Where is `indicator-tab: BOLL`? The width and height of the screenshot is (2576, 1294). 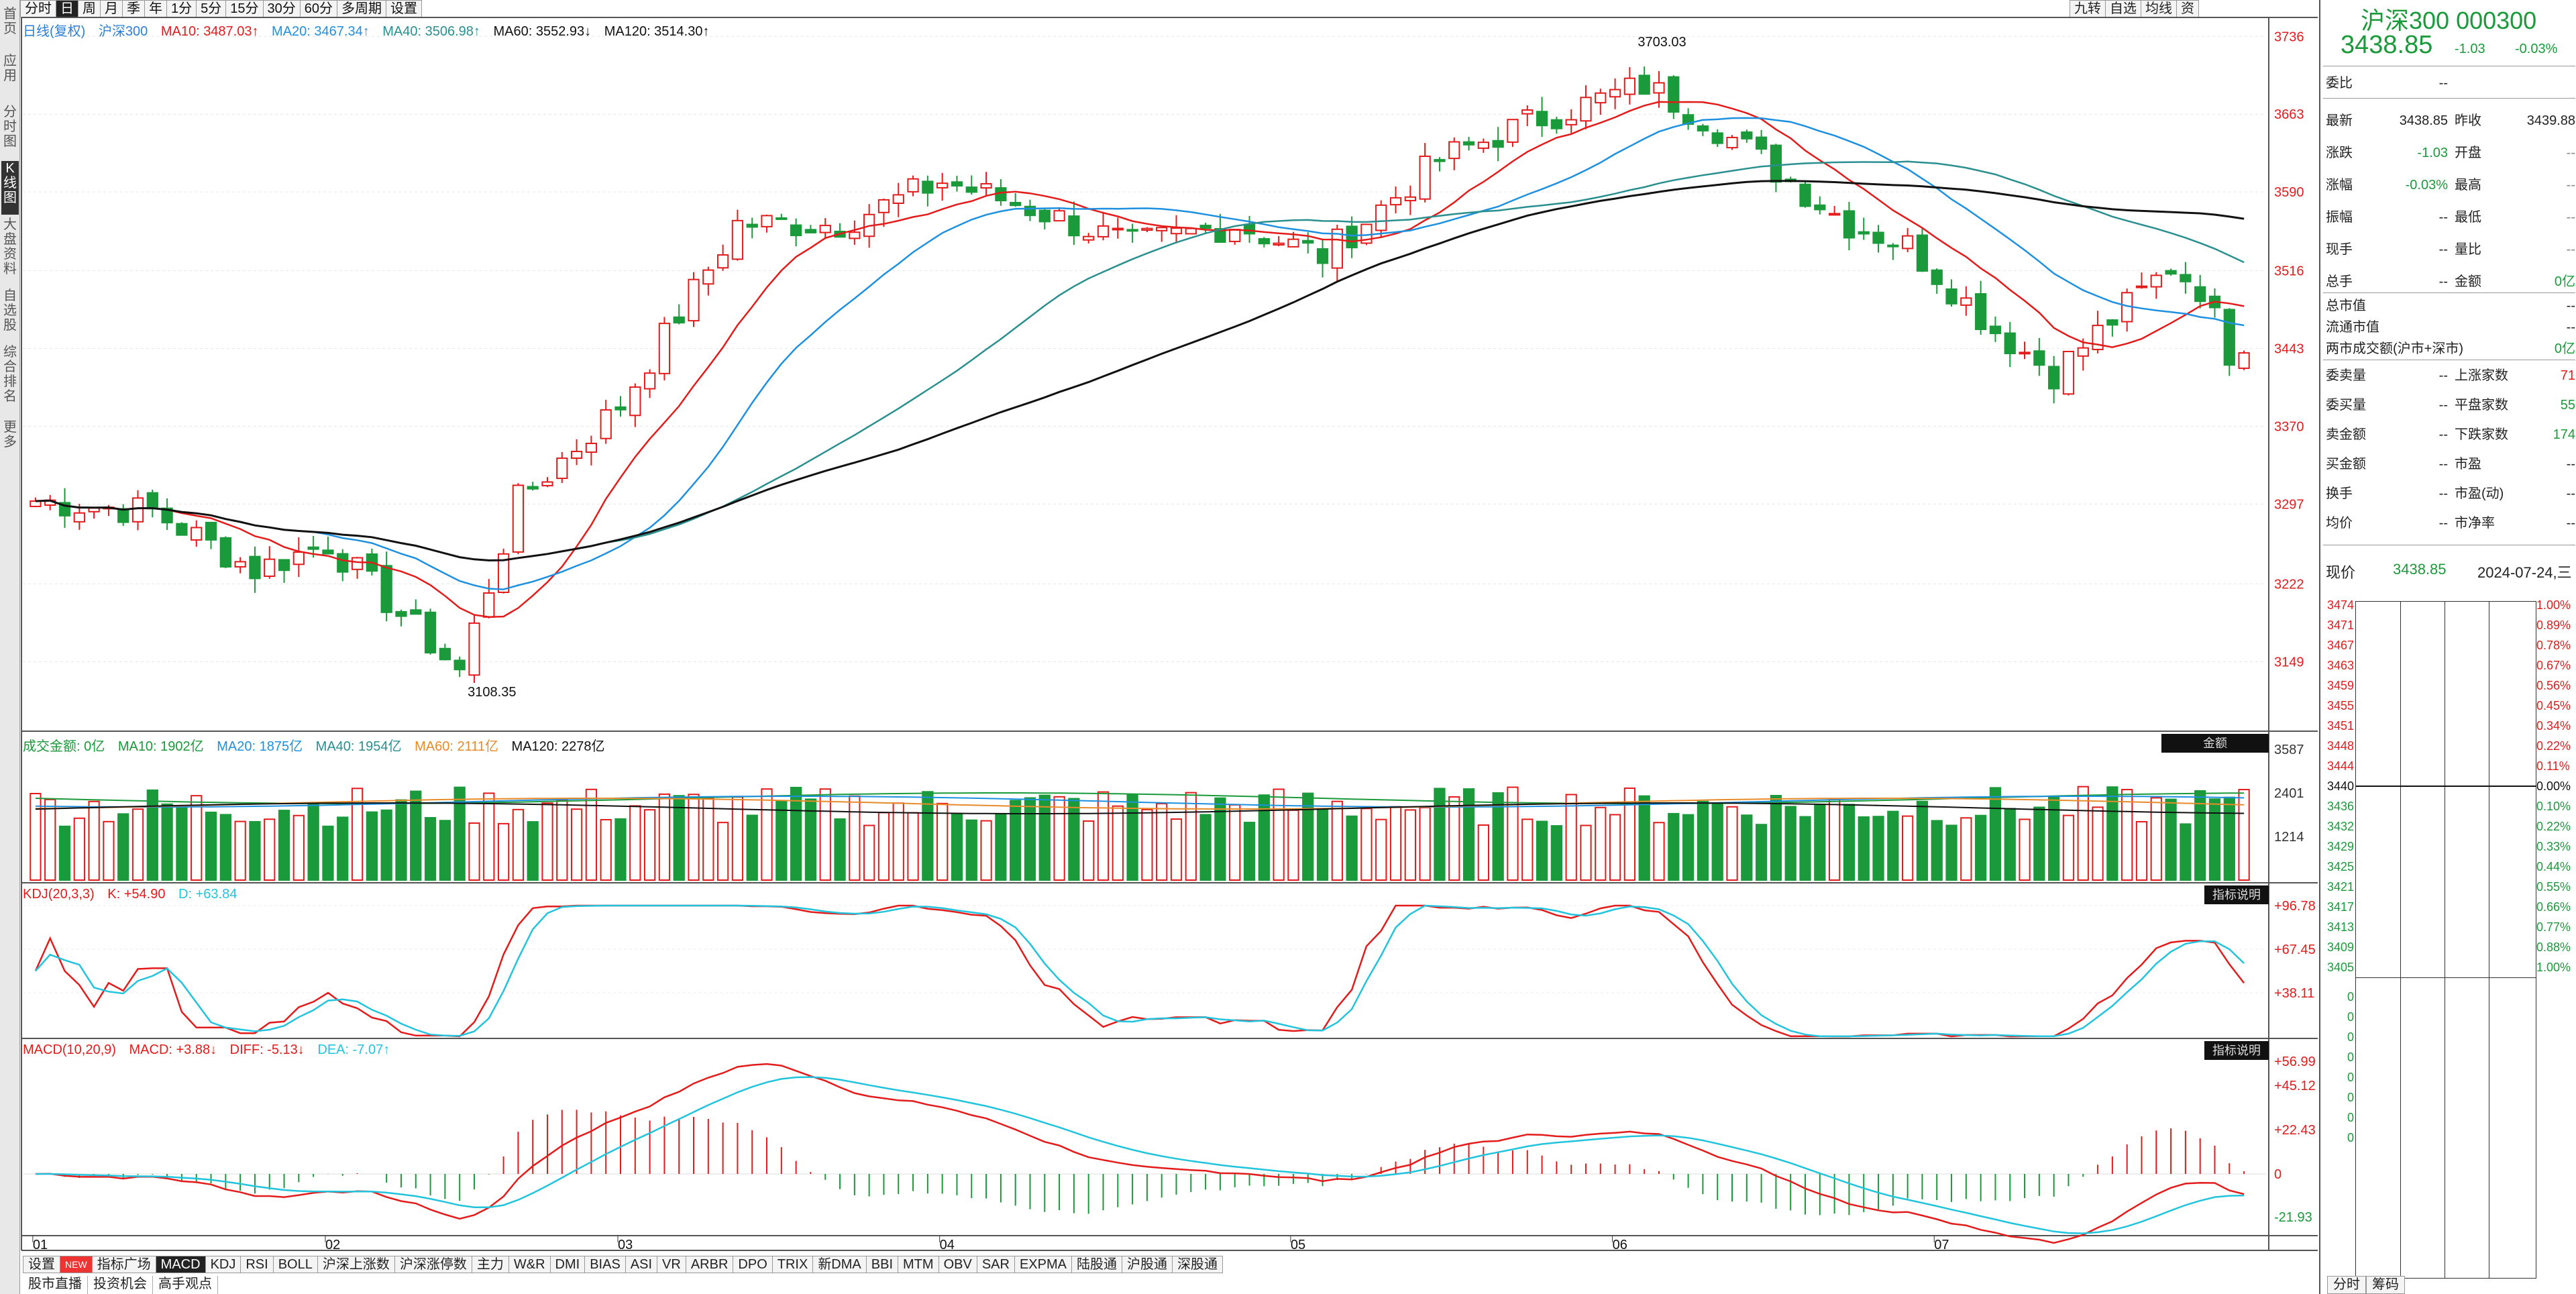
indicator-tab: BOLL is located at coordinates (295, 1264).